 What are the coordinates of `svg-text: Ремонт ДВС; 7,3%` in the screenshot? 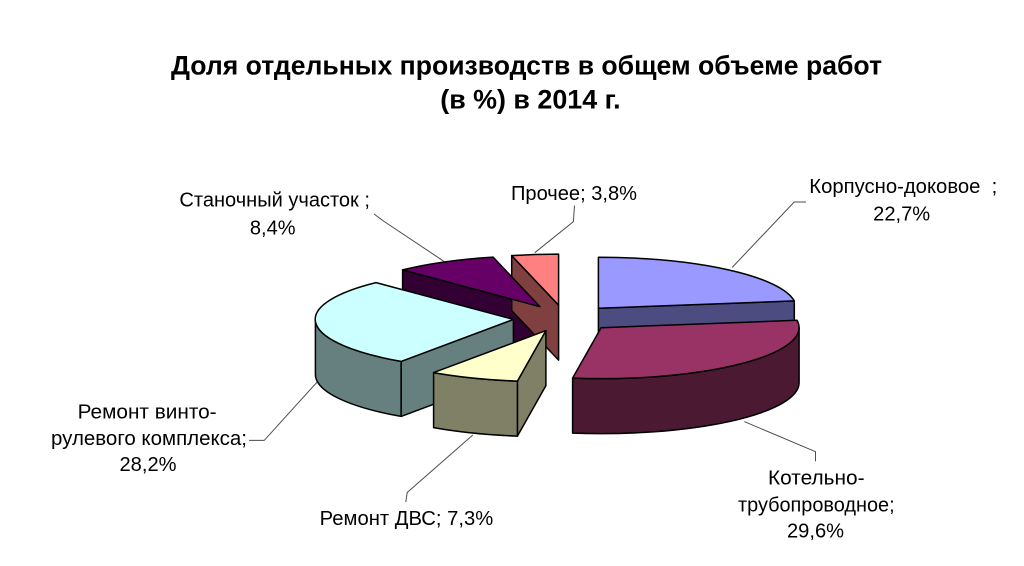 It's located at (407, 519).